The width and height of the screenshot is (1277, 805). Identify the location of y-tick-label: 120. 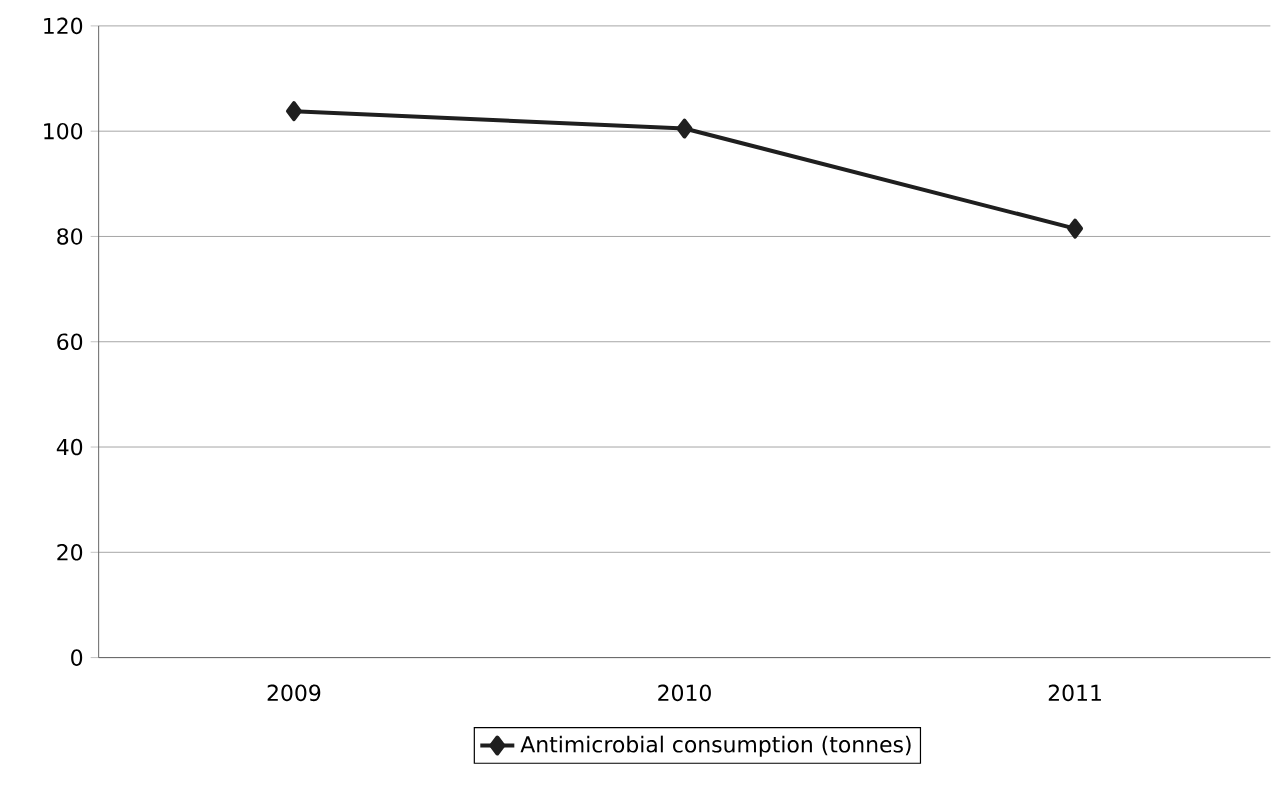
(63, 26).